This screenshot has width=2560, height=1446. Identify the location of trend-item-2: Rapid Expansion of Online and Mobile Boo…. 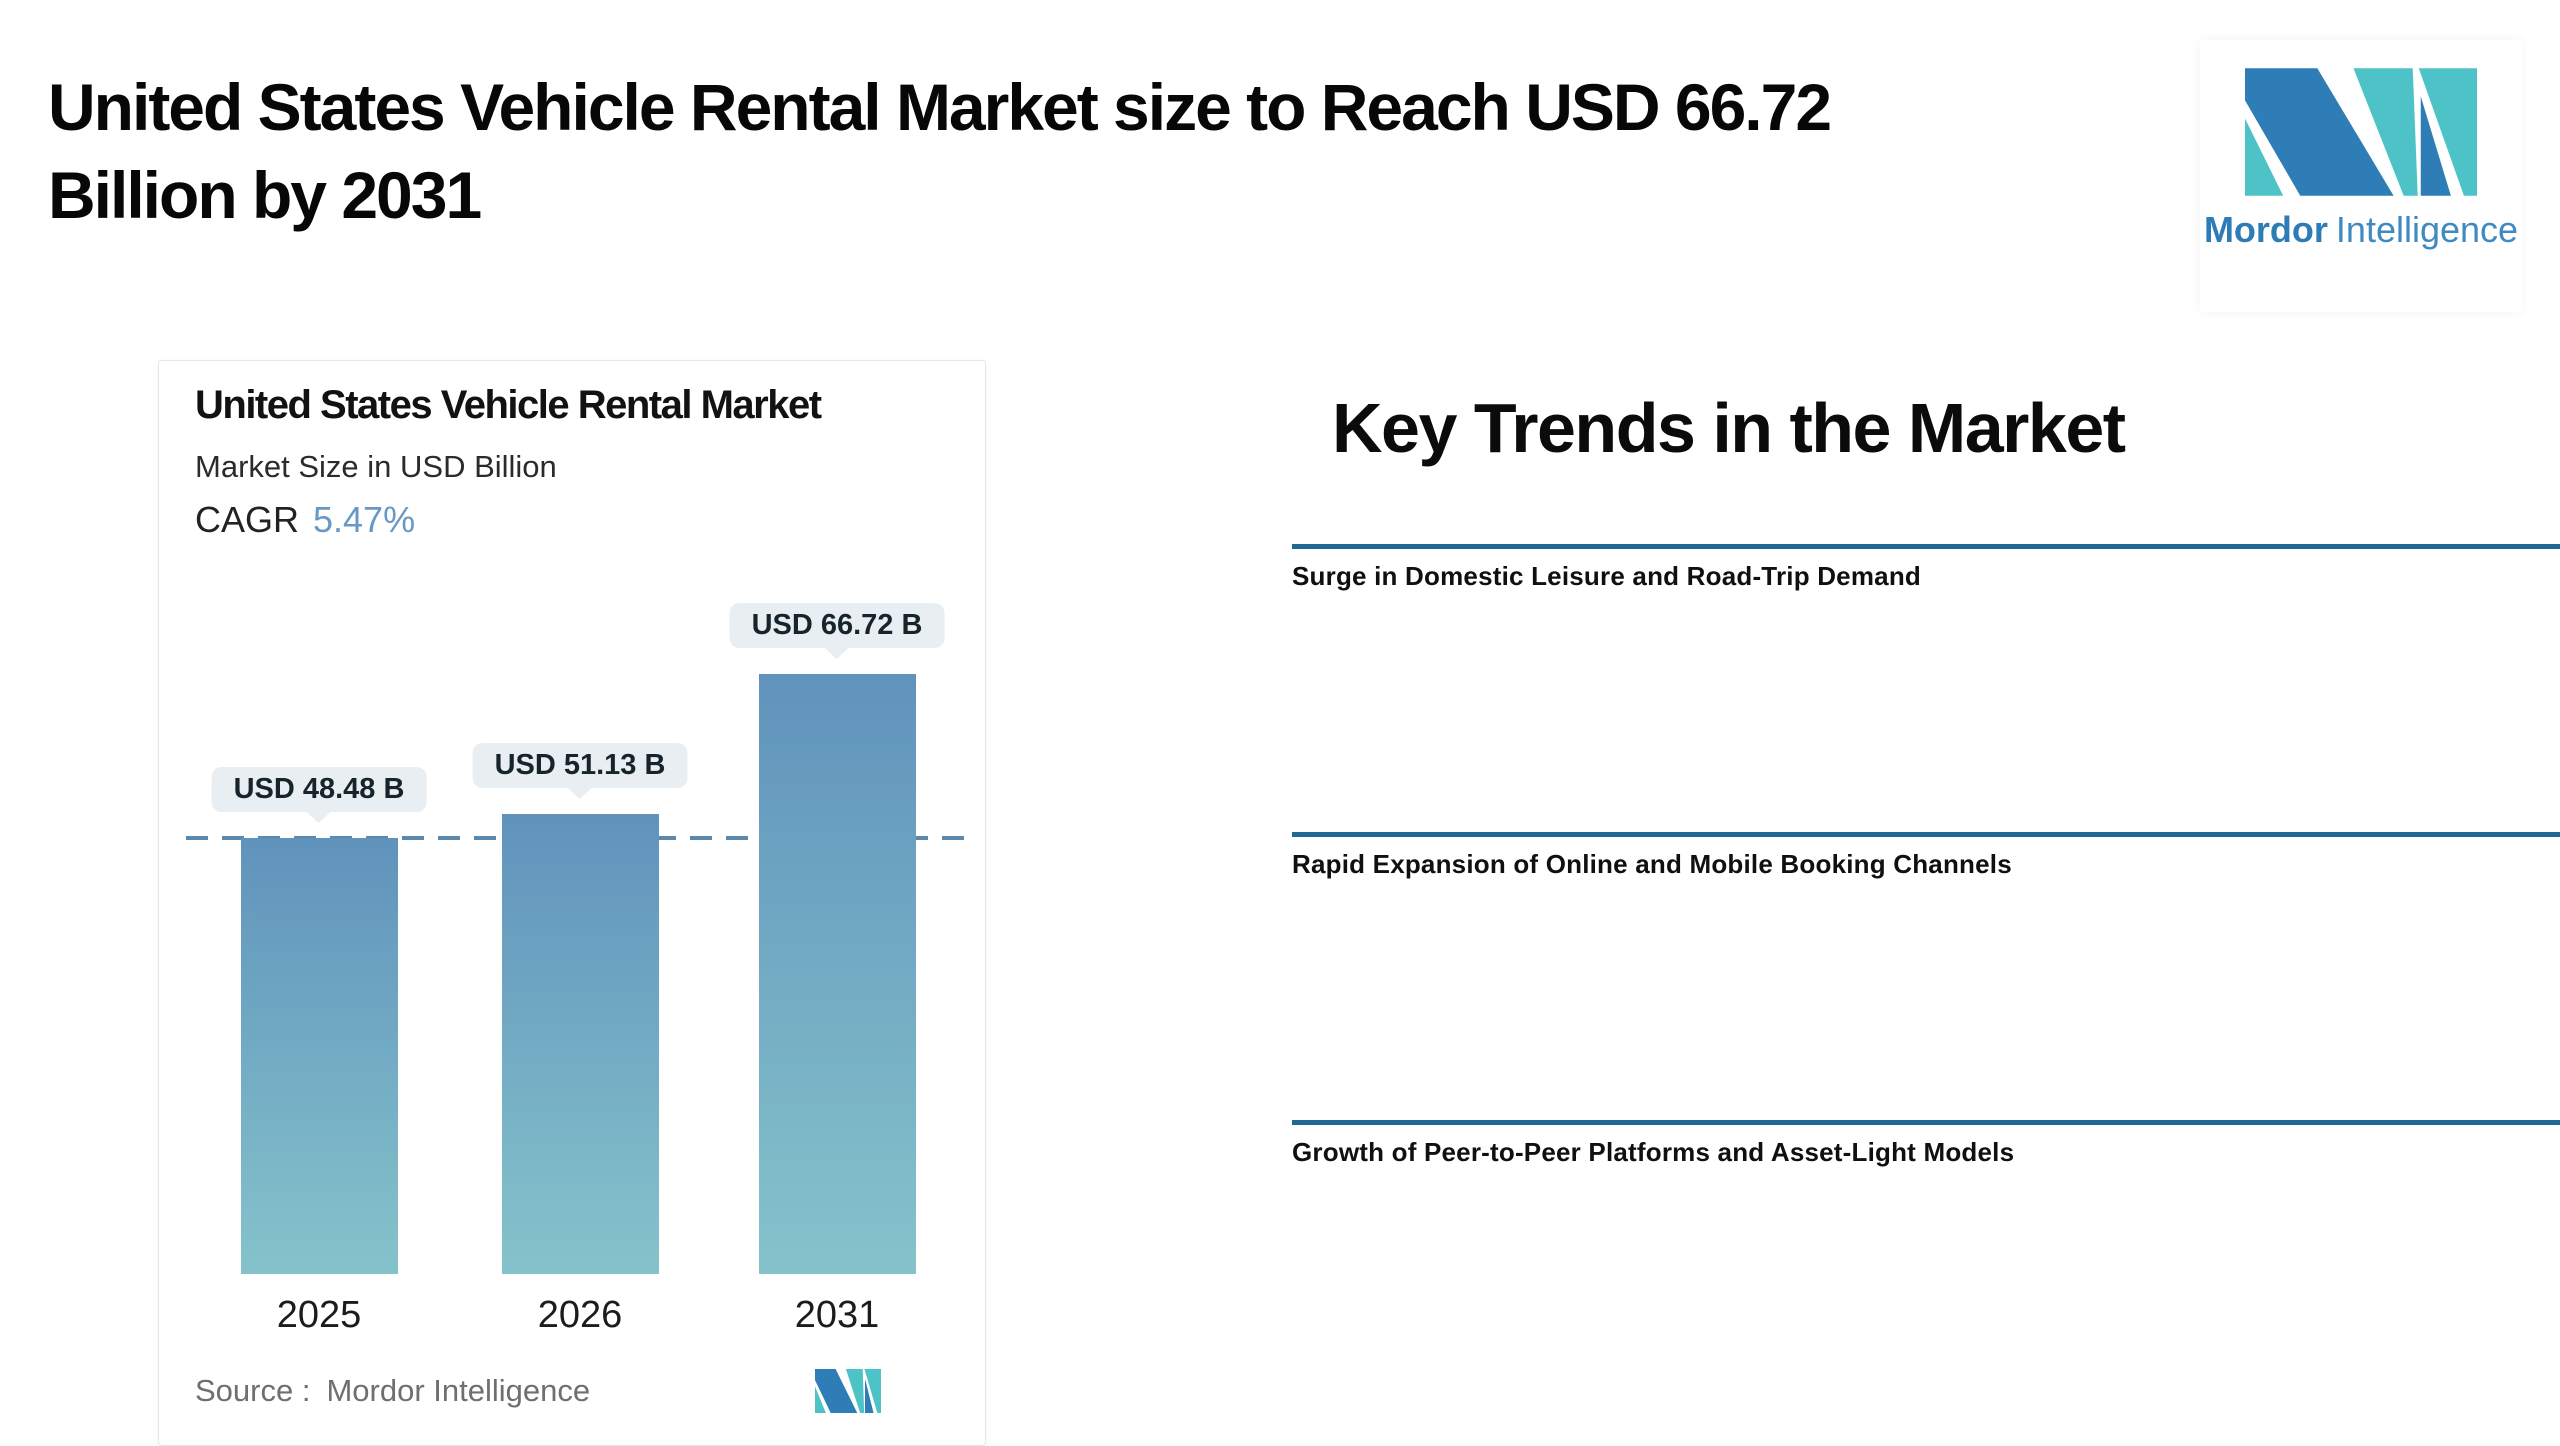
(1926, 856).